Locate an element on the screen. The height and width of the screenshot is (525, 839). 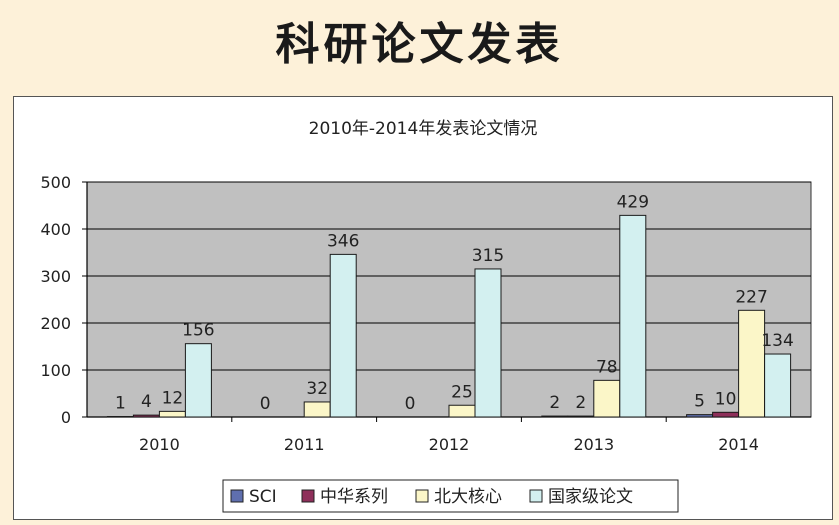
data-label: 5 is located at coordinates (699, 402).